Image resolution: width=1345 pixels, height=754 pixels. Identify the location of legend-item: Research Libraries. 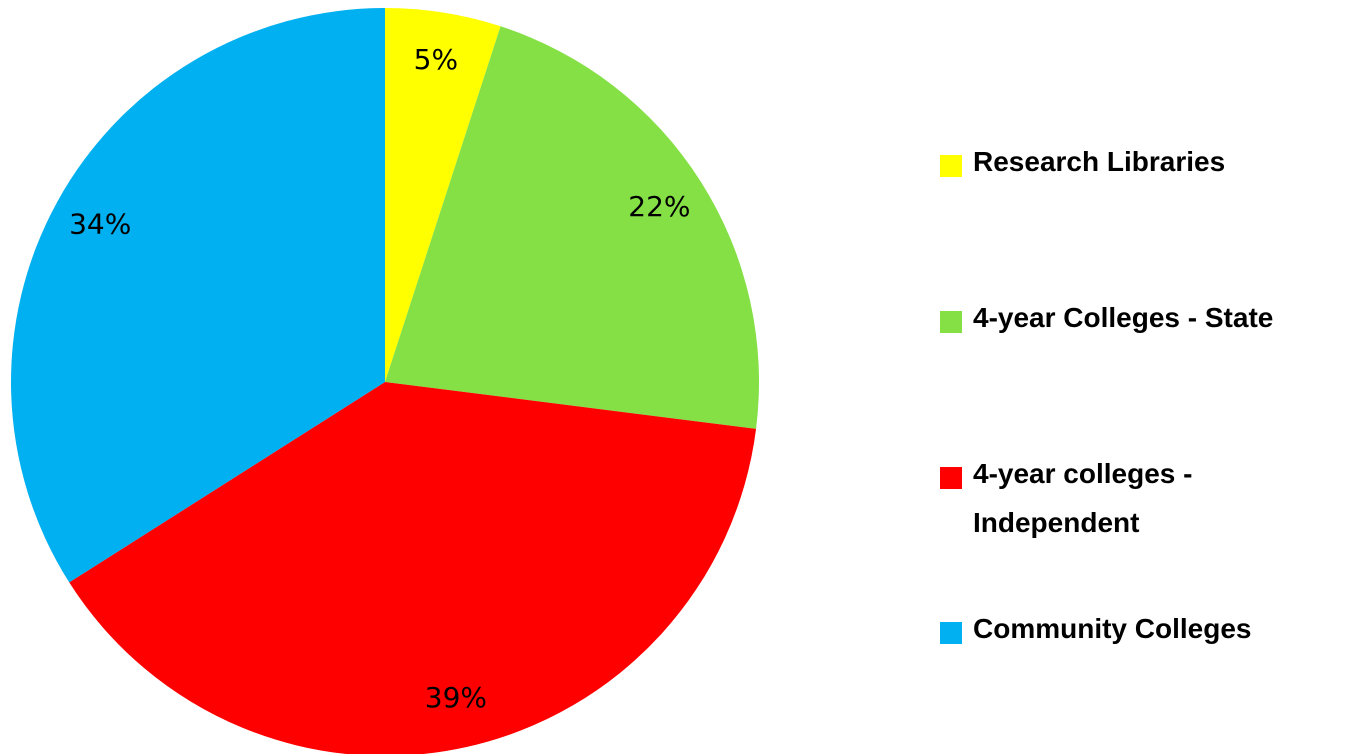
(1142, 166).